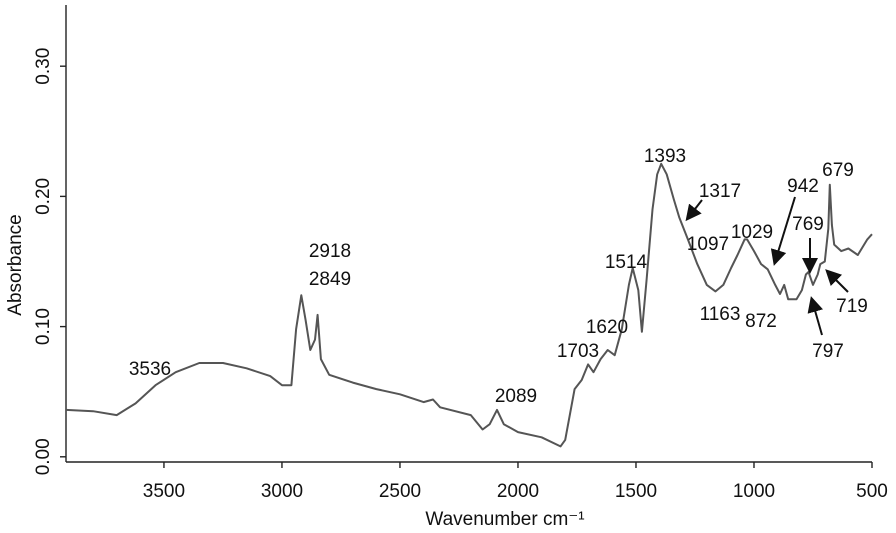 The image size is (896, 533). What do you see at coordinates (43, 66) in the screenshot?
I see `y-tick-label: 0.30` at bounding box center [43, 66].